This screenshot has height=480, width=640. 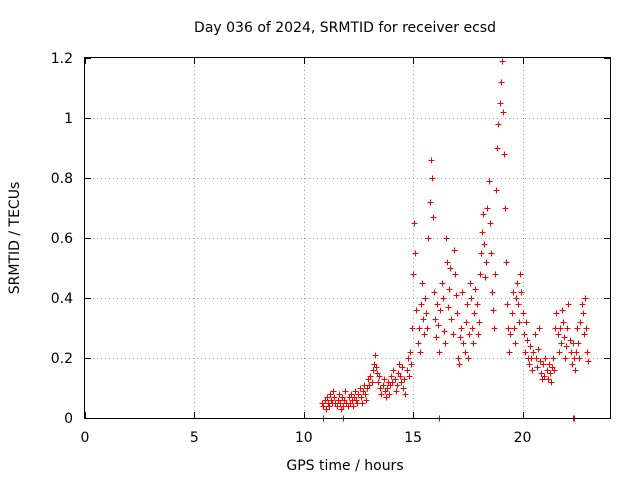 I want to click on y-tick-label-3: 0.6, so click(x=62, y=239).